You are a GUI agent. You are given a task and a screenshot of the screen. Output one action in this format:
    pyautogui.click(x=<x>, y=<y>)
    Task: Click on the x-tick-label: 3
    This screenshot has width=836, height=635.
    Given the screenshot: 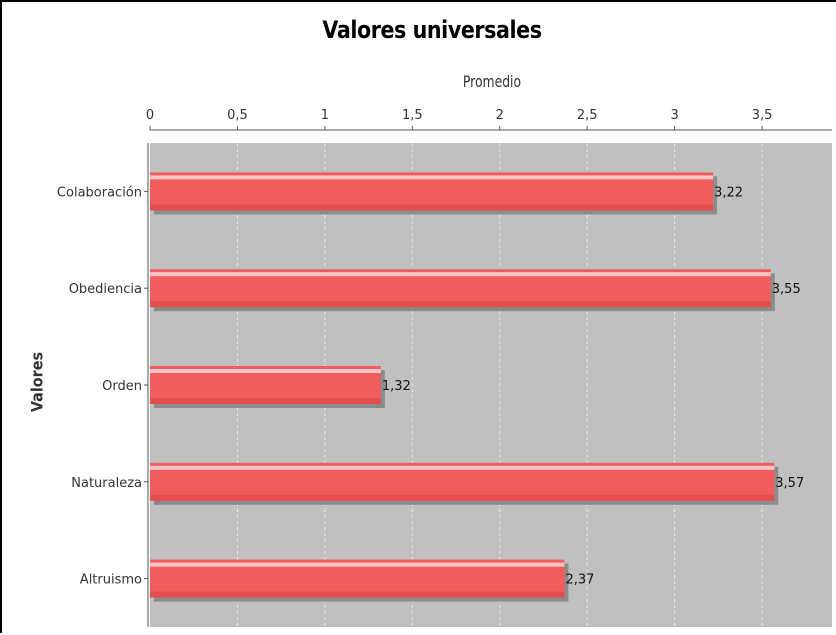 What is the action you would take?
    pyautogui.click(x=674, y=115)
    